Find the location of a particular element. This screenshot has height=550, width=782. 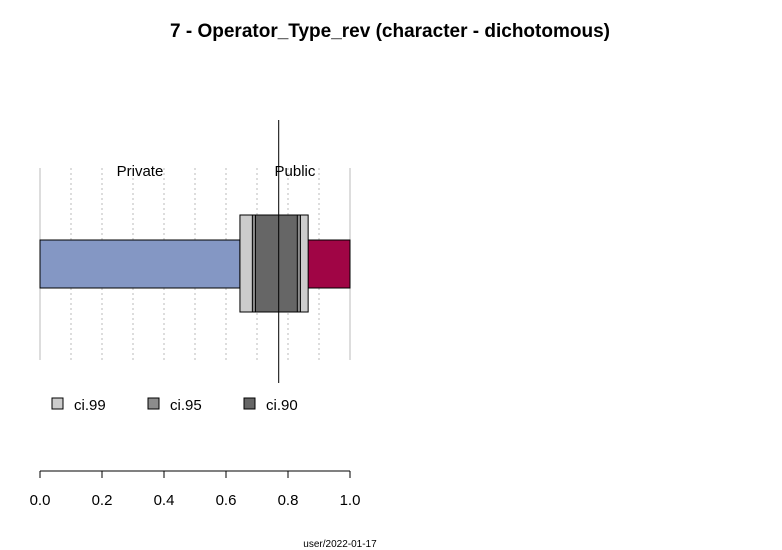

bar-private is located at coordinates (140, 264).